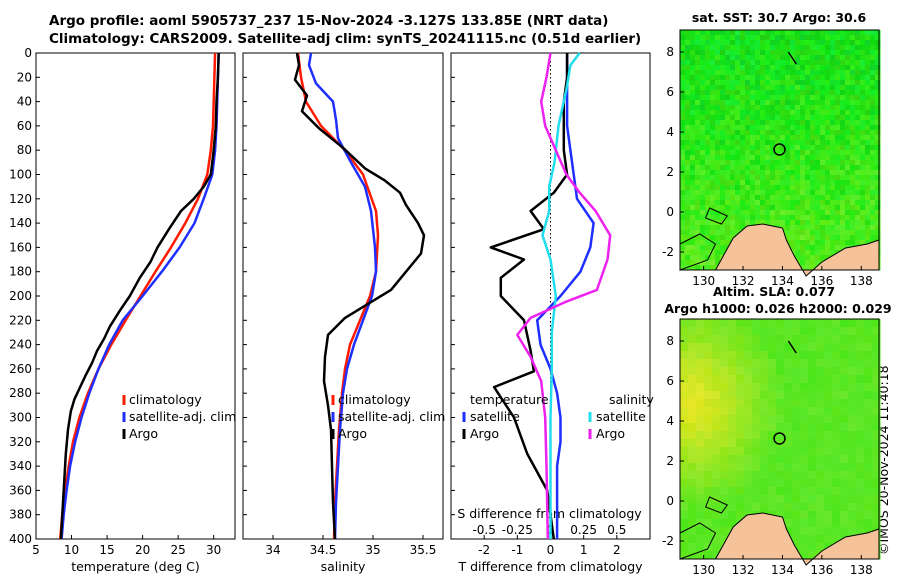  What do you see at coordinates (135, 566) in the screenshot?
I see `temperature-axis-label: temperature (deg C)` at bounding box center [135, 566].